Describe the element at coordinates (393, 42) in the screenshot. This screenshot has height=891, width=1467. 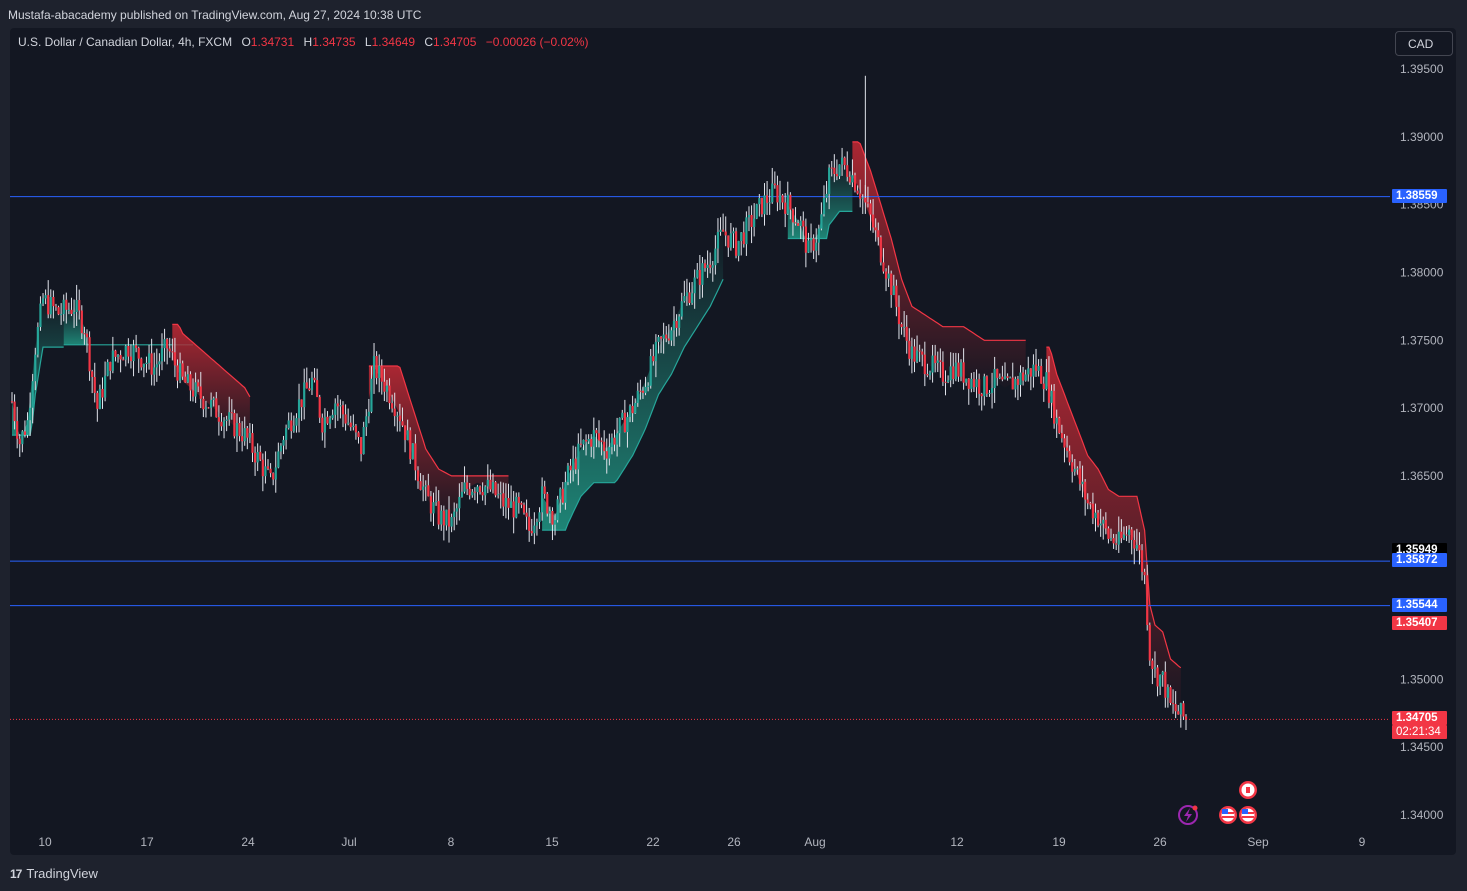
I see `low-value: 1.34649` at that location.